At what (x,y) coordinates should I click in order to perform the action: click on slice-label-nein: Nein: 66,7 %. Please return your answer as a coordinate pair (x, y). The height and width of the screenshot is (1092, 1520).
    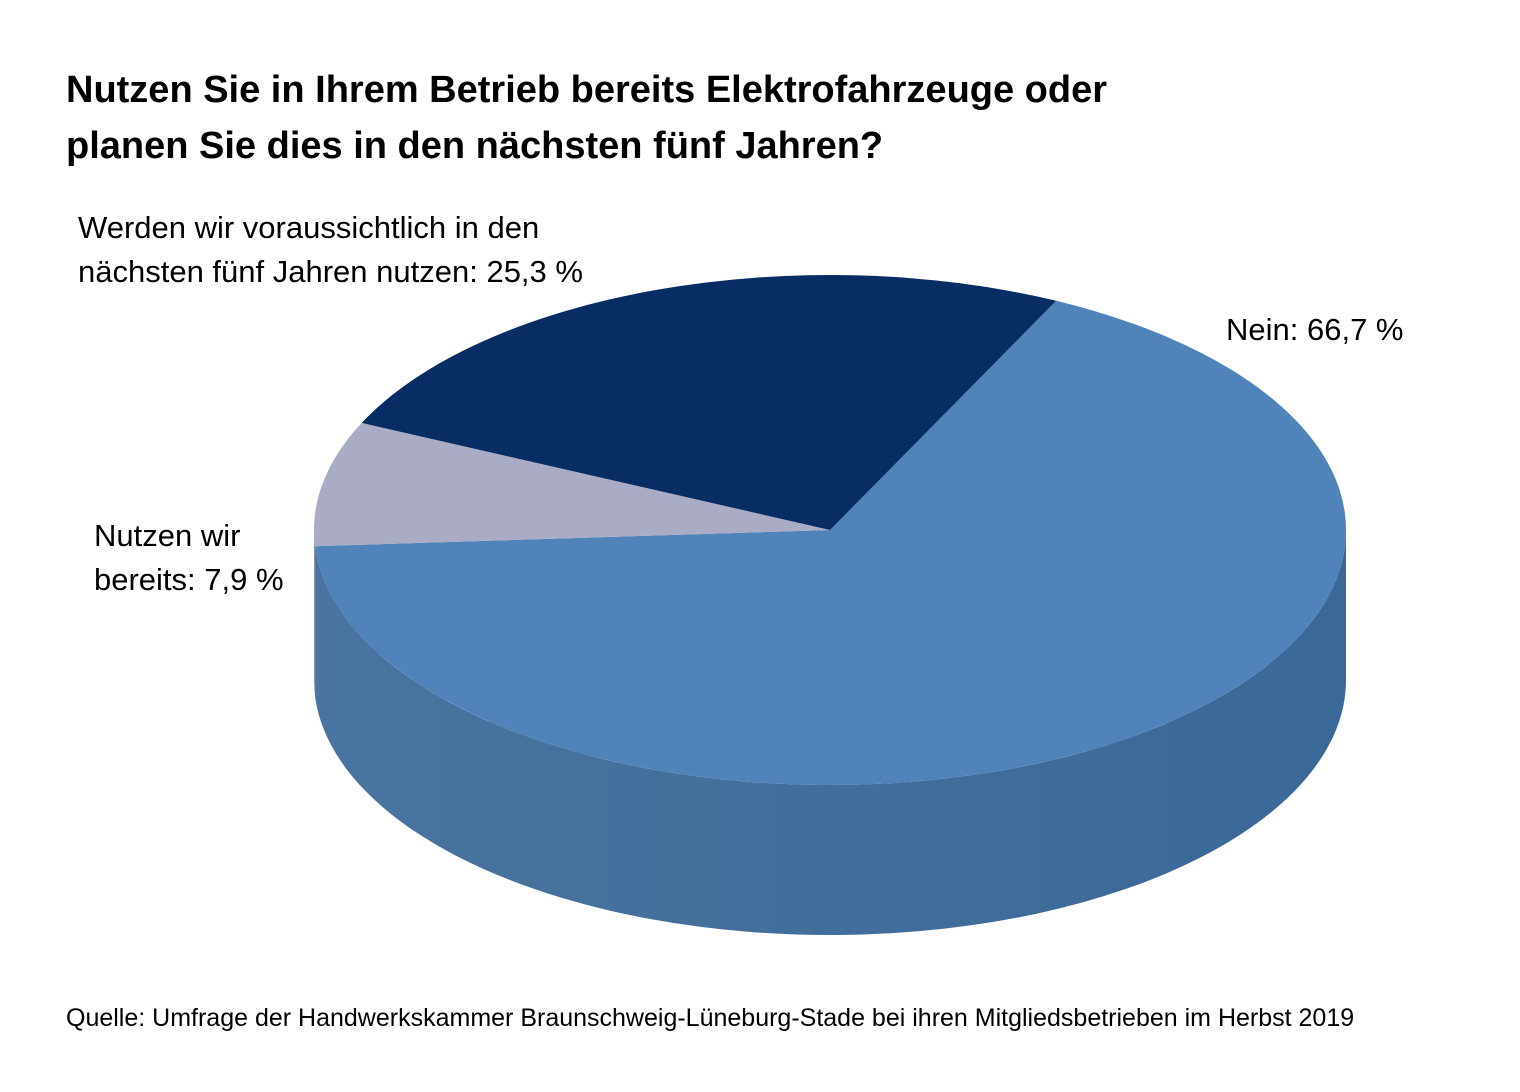
    Looking at the image, I should click on (1315, 330).